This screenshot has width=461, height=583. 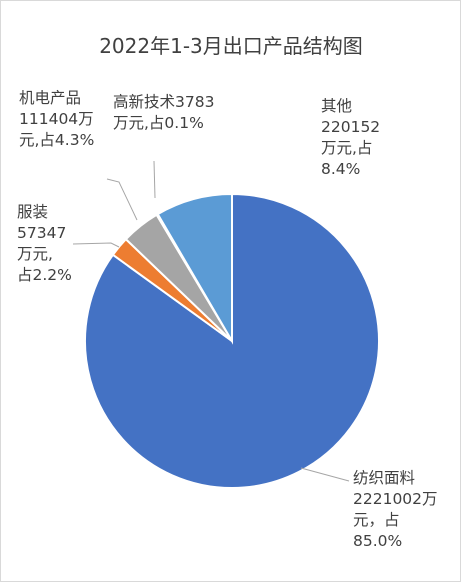 What do you see at coordinates (56, 119) in the screenshot?
I see `data-label-2: 机电产品 111404万元,占4.3%` at bounding box center [56, 119].